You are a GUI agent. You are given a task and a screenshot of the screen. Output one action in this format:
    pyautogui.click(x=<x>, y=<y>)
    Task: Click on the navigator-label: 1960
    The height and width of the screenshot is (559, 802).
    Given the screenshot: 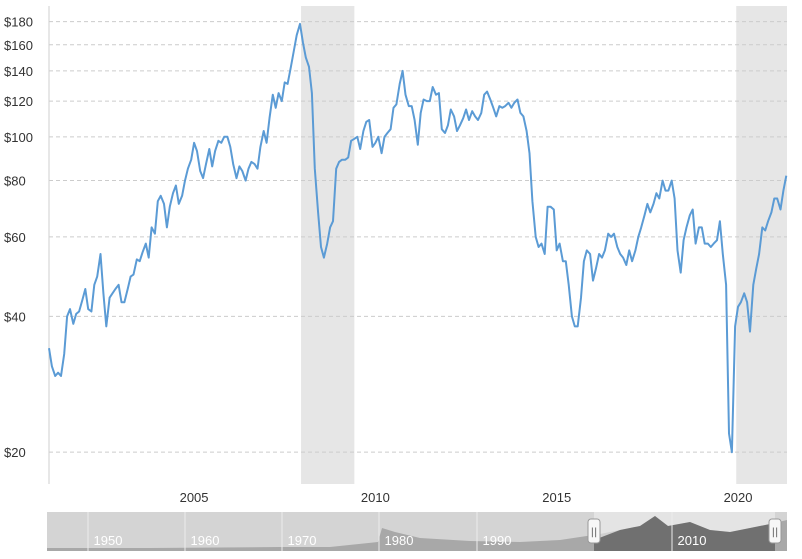 What is the action you would take?
    pyautogui.click(x=205, y=540)
    